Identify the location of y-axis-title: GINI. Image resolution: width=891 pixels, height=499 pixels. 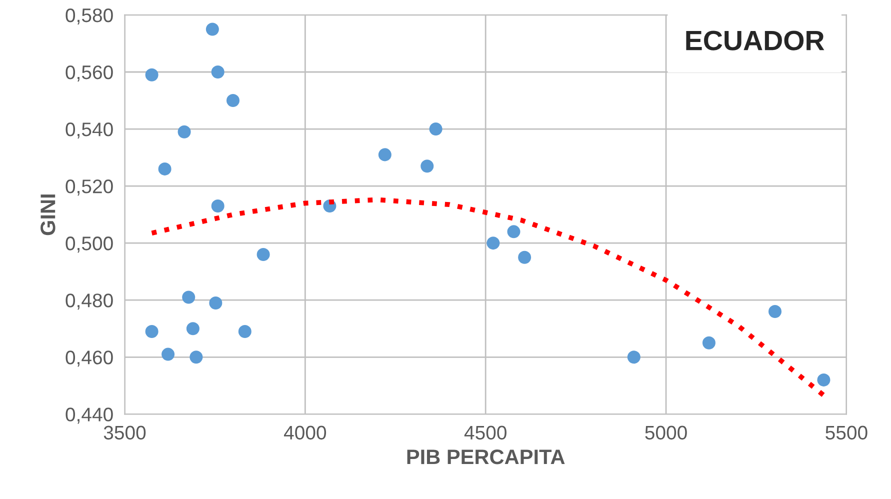
(48, 215).